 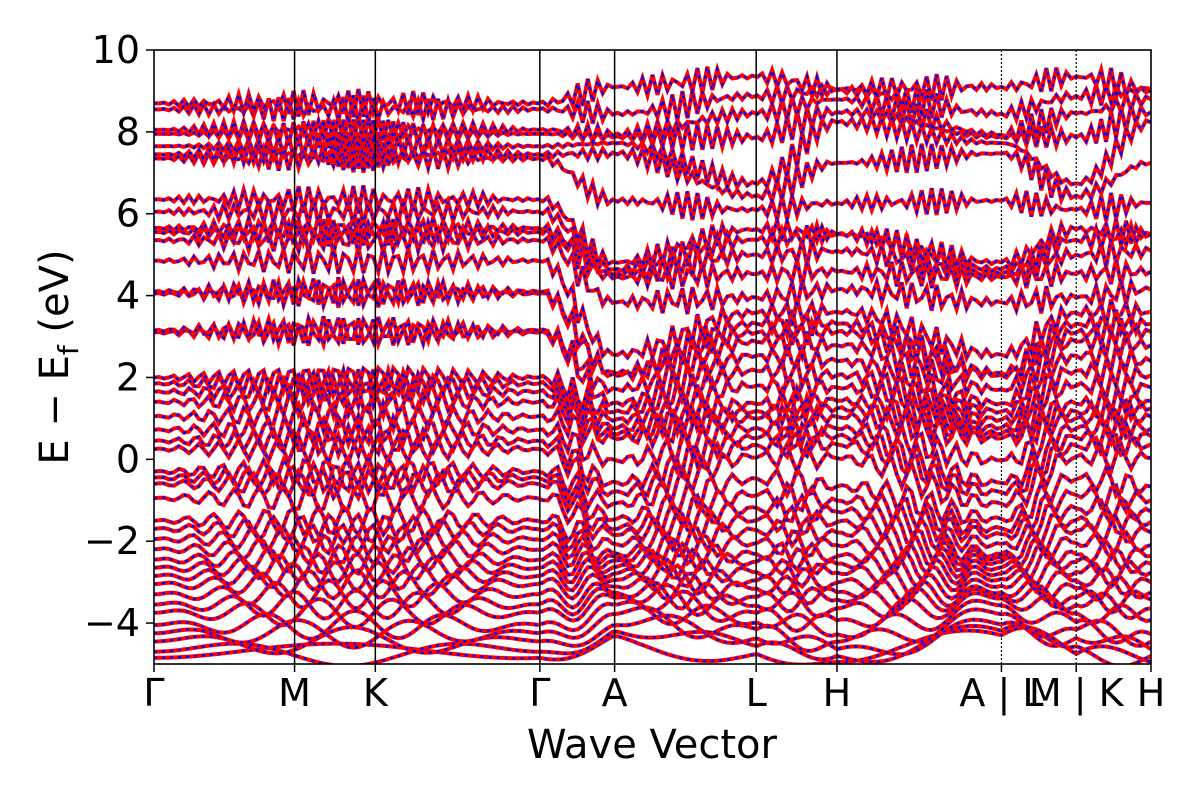 What do you see at coordinates (654, 690) in the screenshot?
I see `x-axis-ticks: Γ M K Γ A L H A | LM | K H` at bounding box center [654, 690].